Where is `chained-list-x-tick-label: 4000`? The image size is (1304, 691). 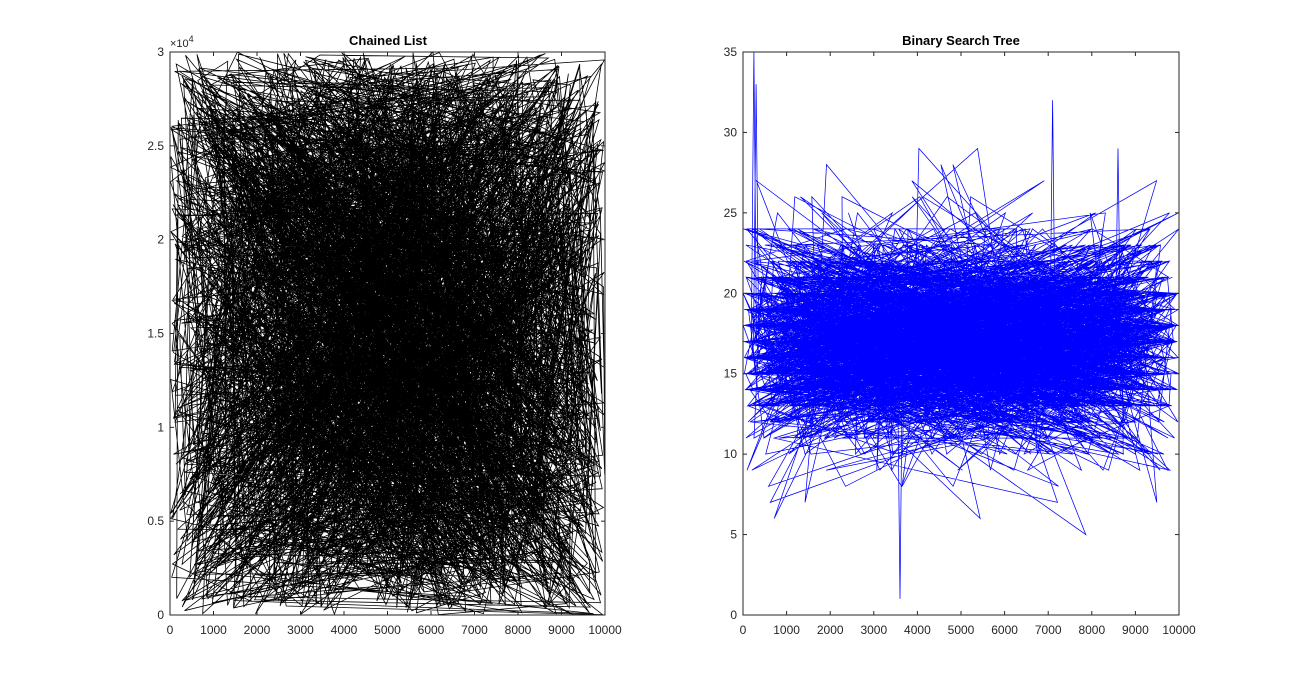 chained-list-x-tick-label: 4000 is located at coordinates (344, 630).